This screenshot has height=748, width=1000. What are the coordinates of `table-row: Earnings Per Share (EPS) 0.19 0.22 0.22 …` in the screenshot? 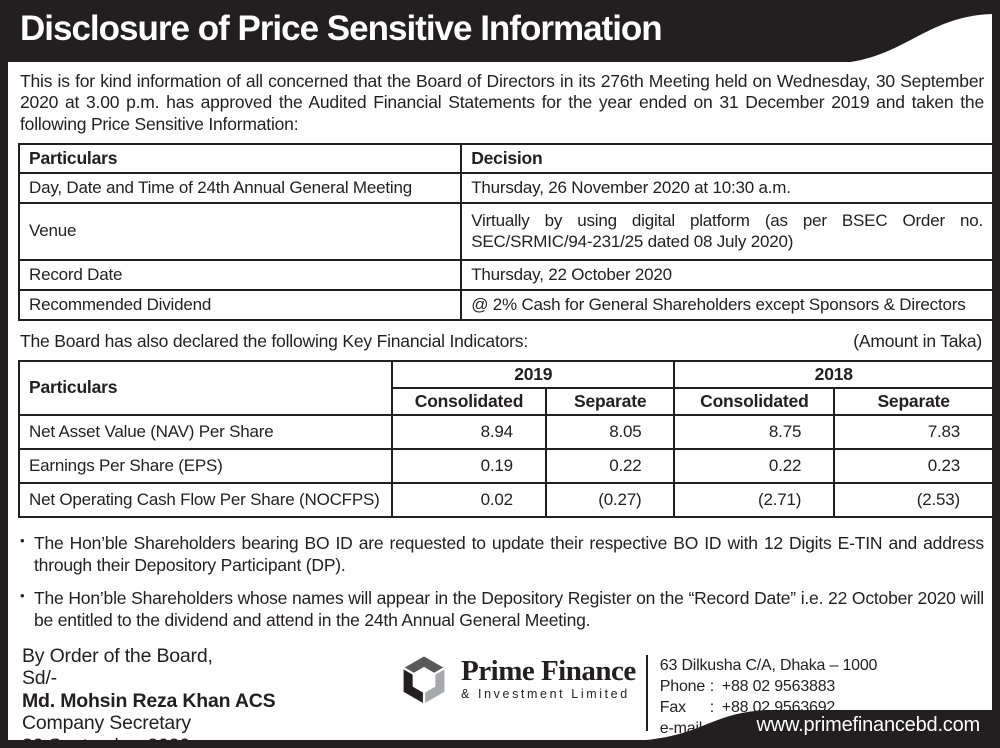 It's located at (504, 465).